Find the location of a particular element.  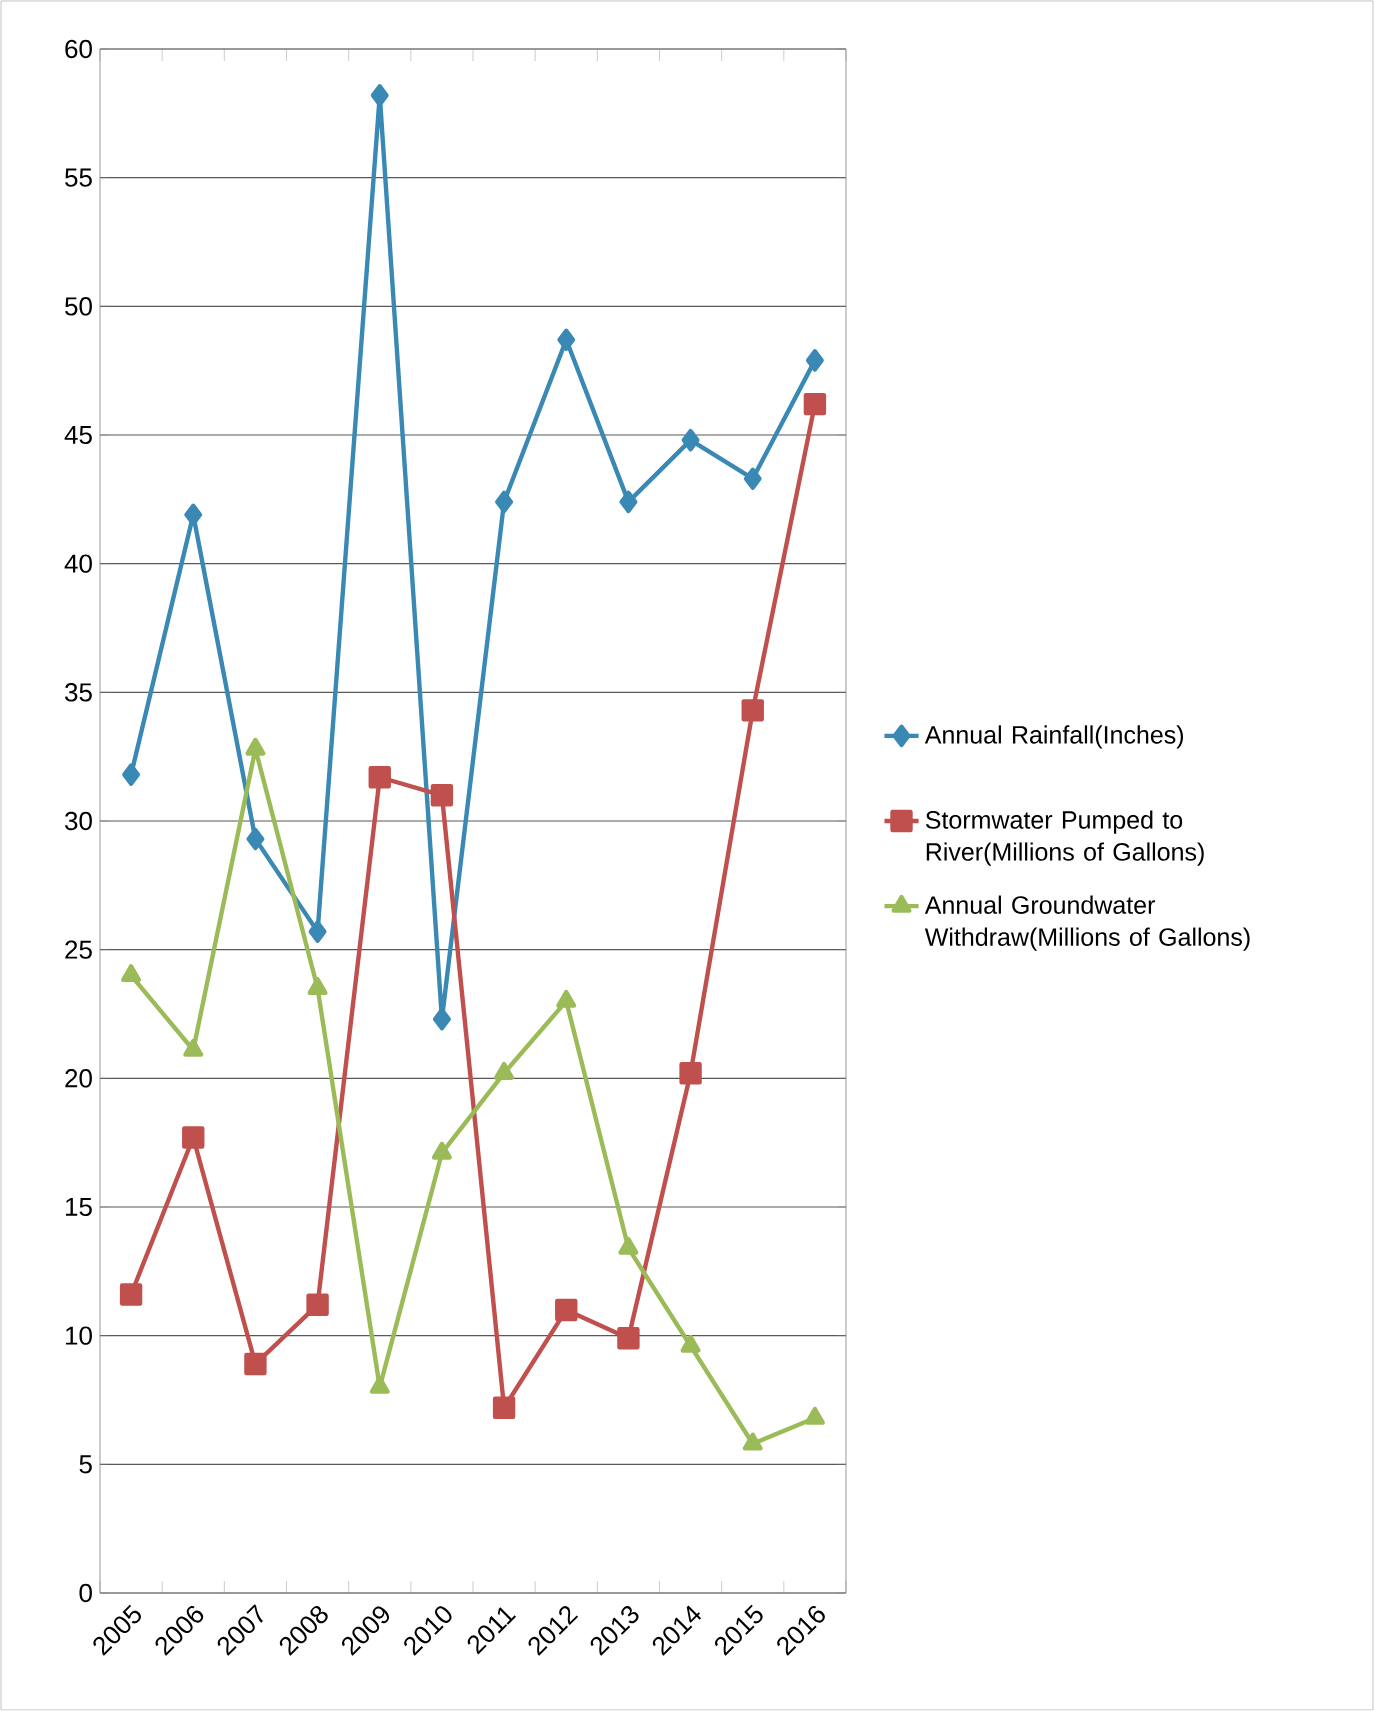

y-tick-label: 35 is located at coordinates (78, 692).